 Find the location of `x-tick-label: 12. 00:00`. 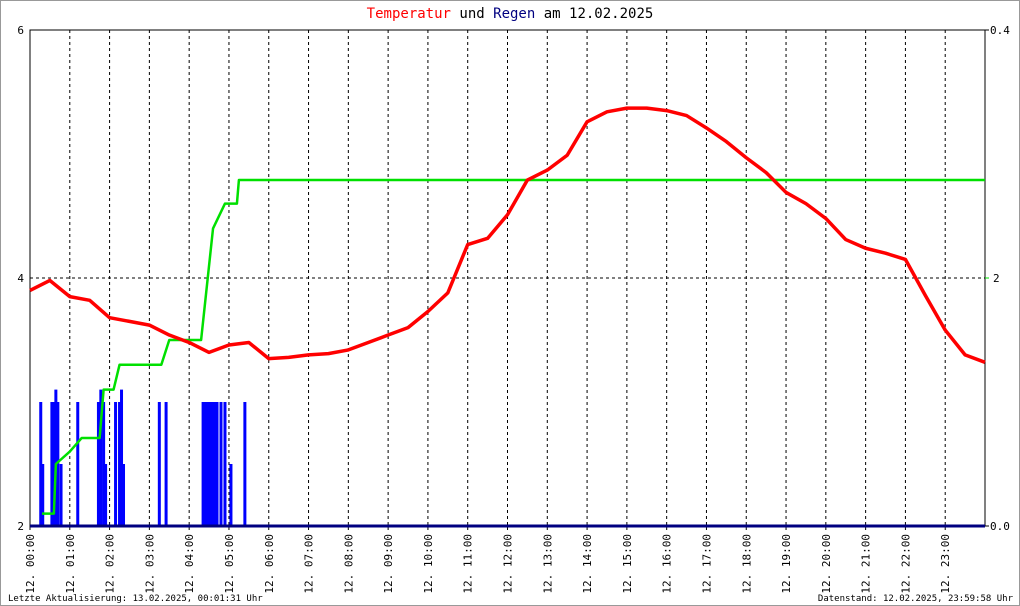

x-tick-label: 12. 00:00 is located at coordinates (30, 564).